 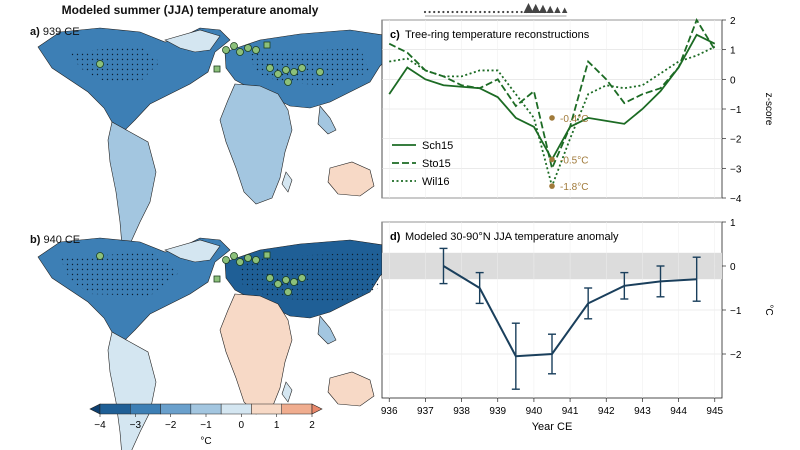 What do you see at coordinates (768, 309) in the screenshot?
I see `panel-d-ylabel: °C` at bounding box center [768, 309].